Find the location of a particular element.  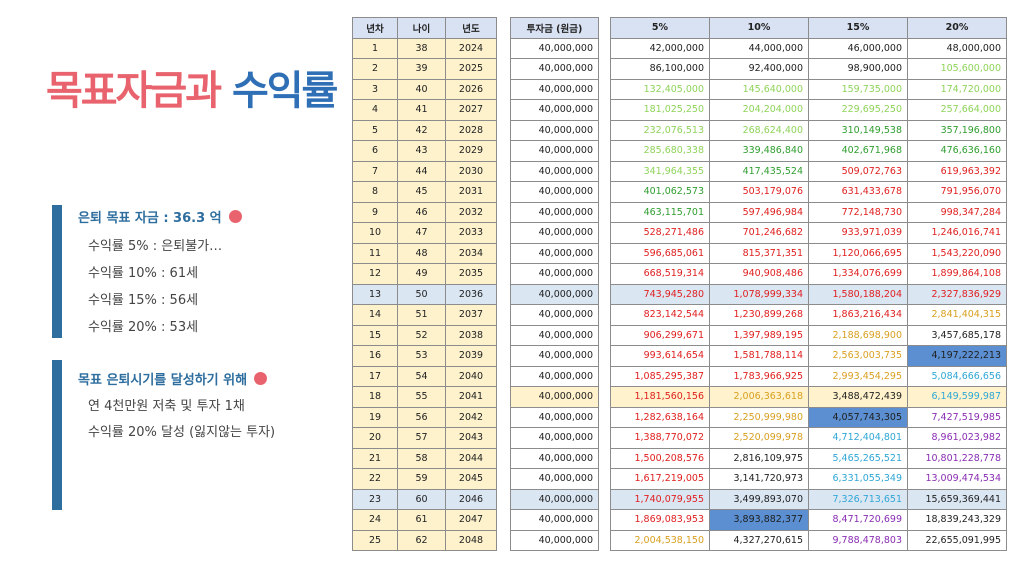

cell-return-10pct: 1,397,989,195 is located at coordinates (759, 335).